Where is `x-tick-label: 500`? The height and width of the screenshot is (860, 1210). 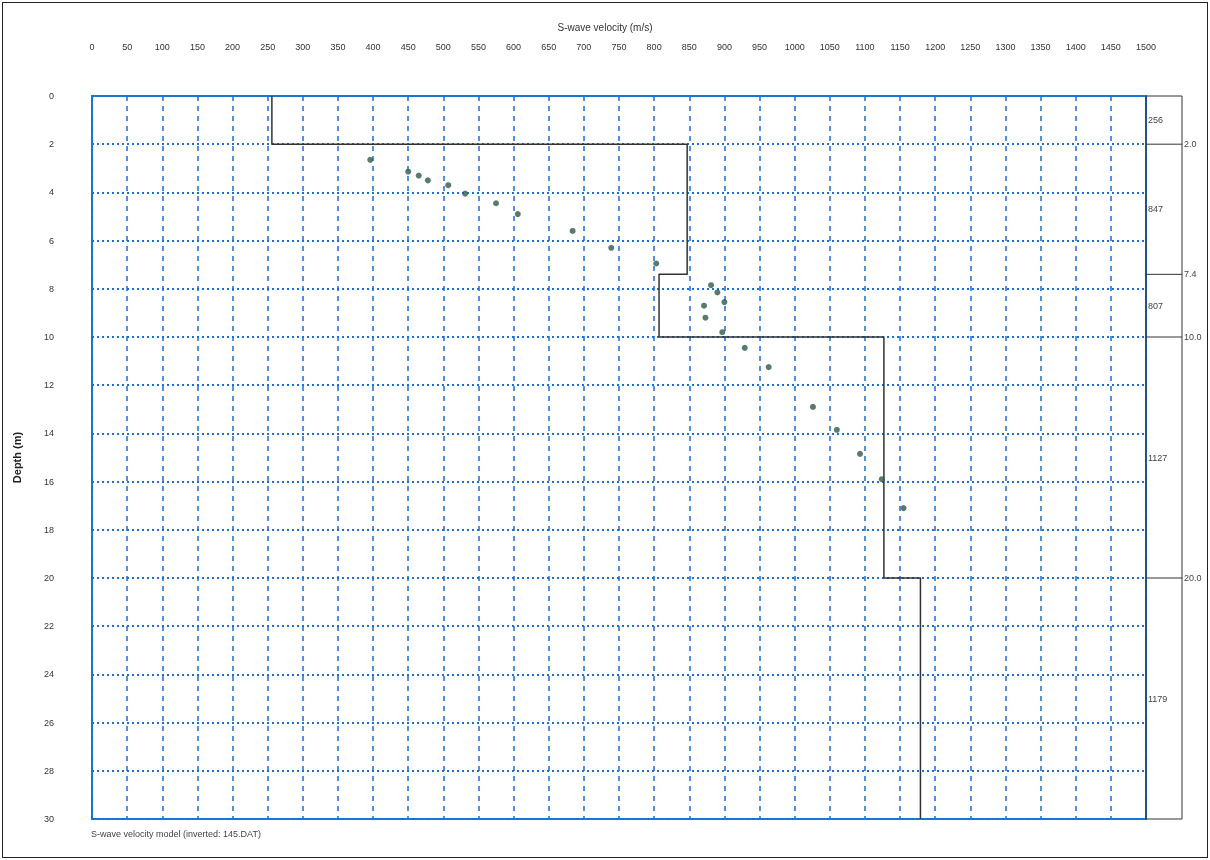 x-tick-label: 500 is located at coordinates (443, 46).